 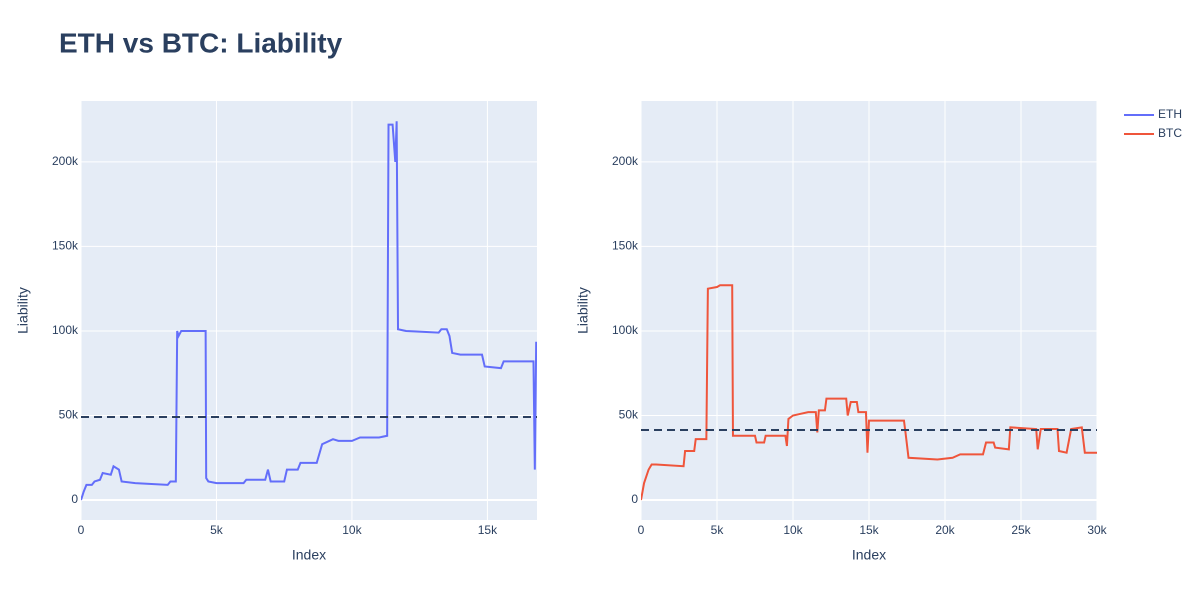 I want to click on x-tick-label: 30k, so click(x=1097, y=530).